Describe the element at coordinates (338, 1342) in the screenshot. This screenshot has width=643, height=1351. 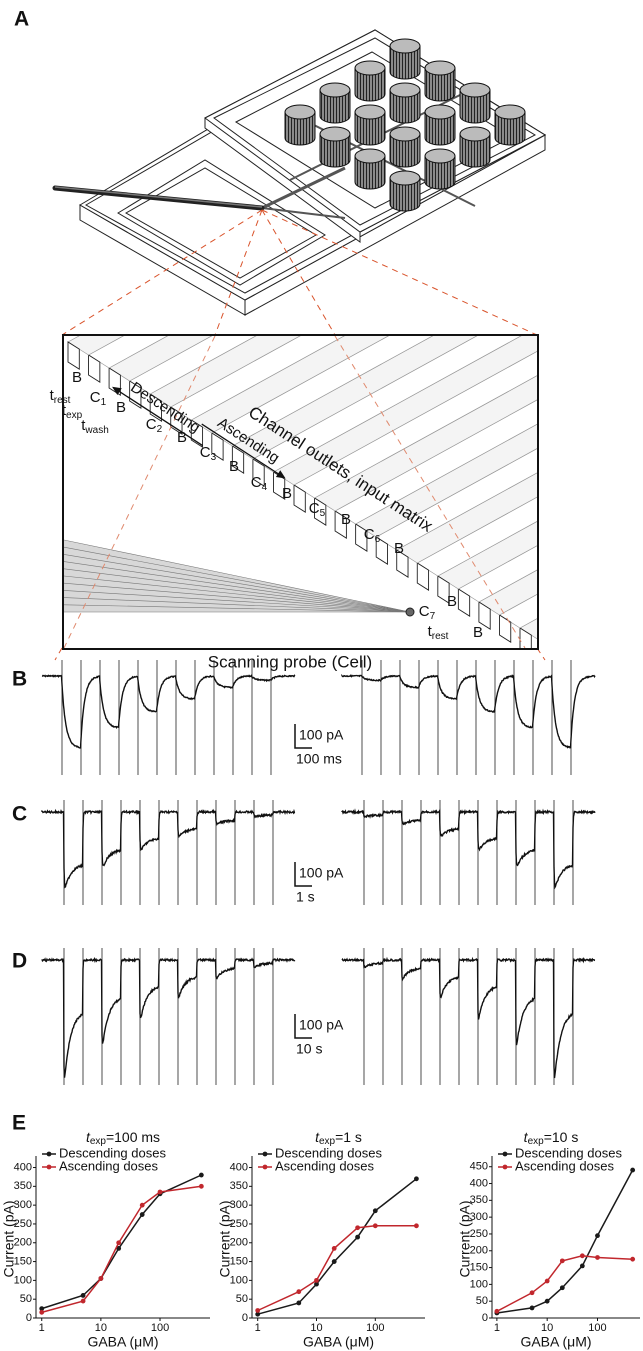
I see `x-axis-label: GABA (μM)` at that location.